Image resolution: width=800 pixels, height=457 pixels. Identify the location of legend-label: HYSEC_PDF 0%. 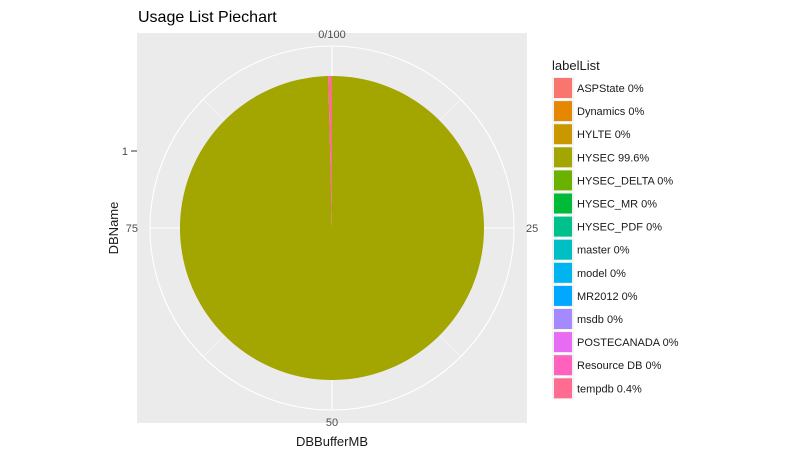
(619, 228).